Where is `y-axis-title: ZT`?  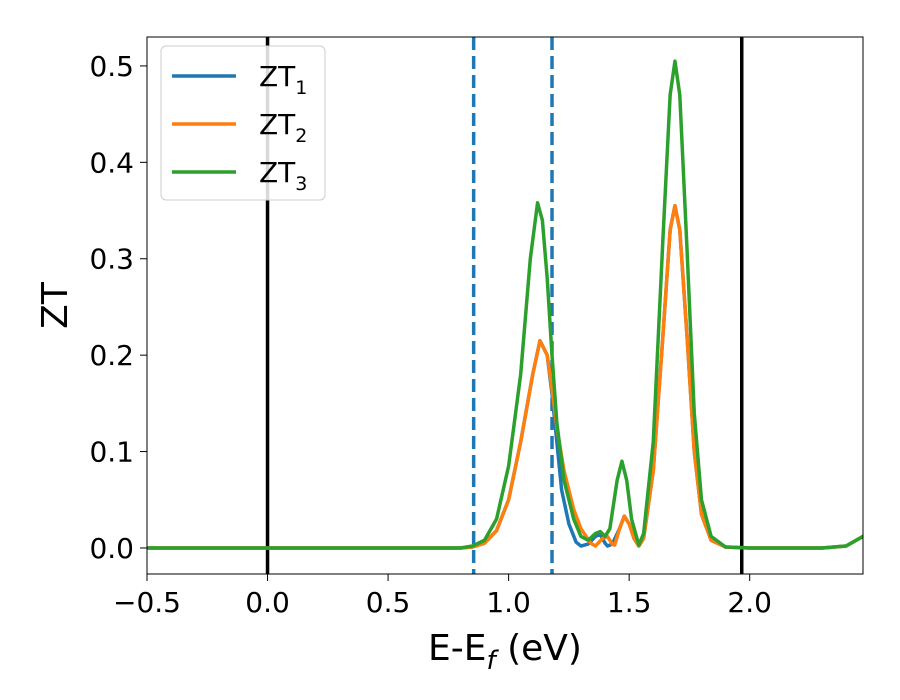 y-axis-title: ZT is located at coordinates (55, 305).